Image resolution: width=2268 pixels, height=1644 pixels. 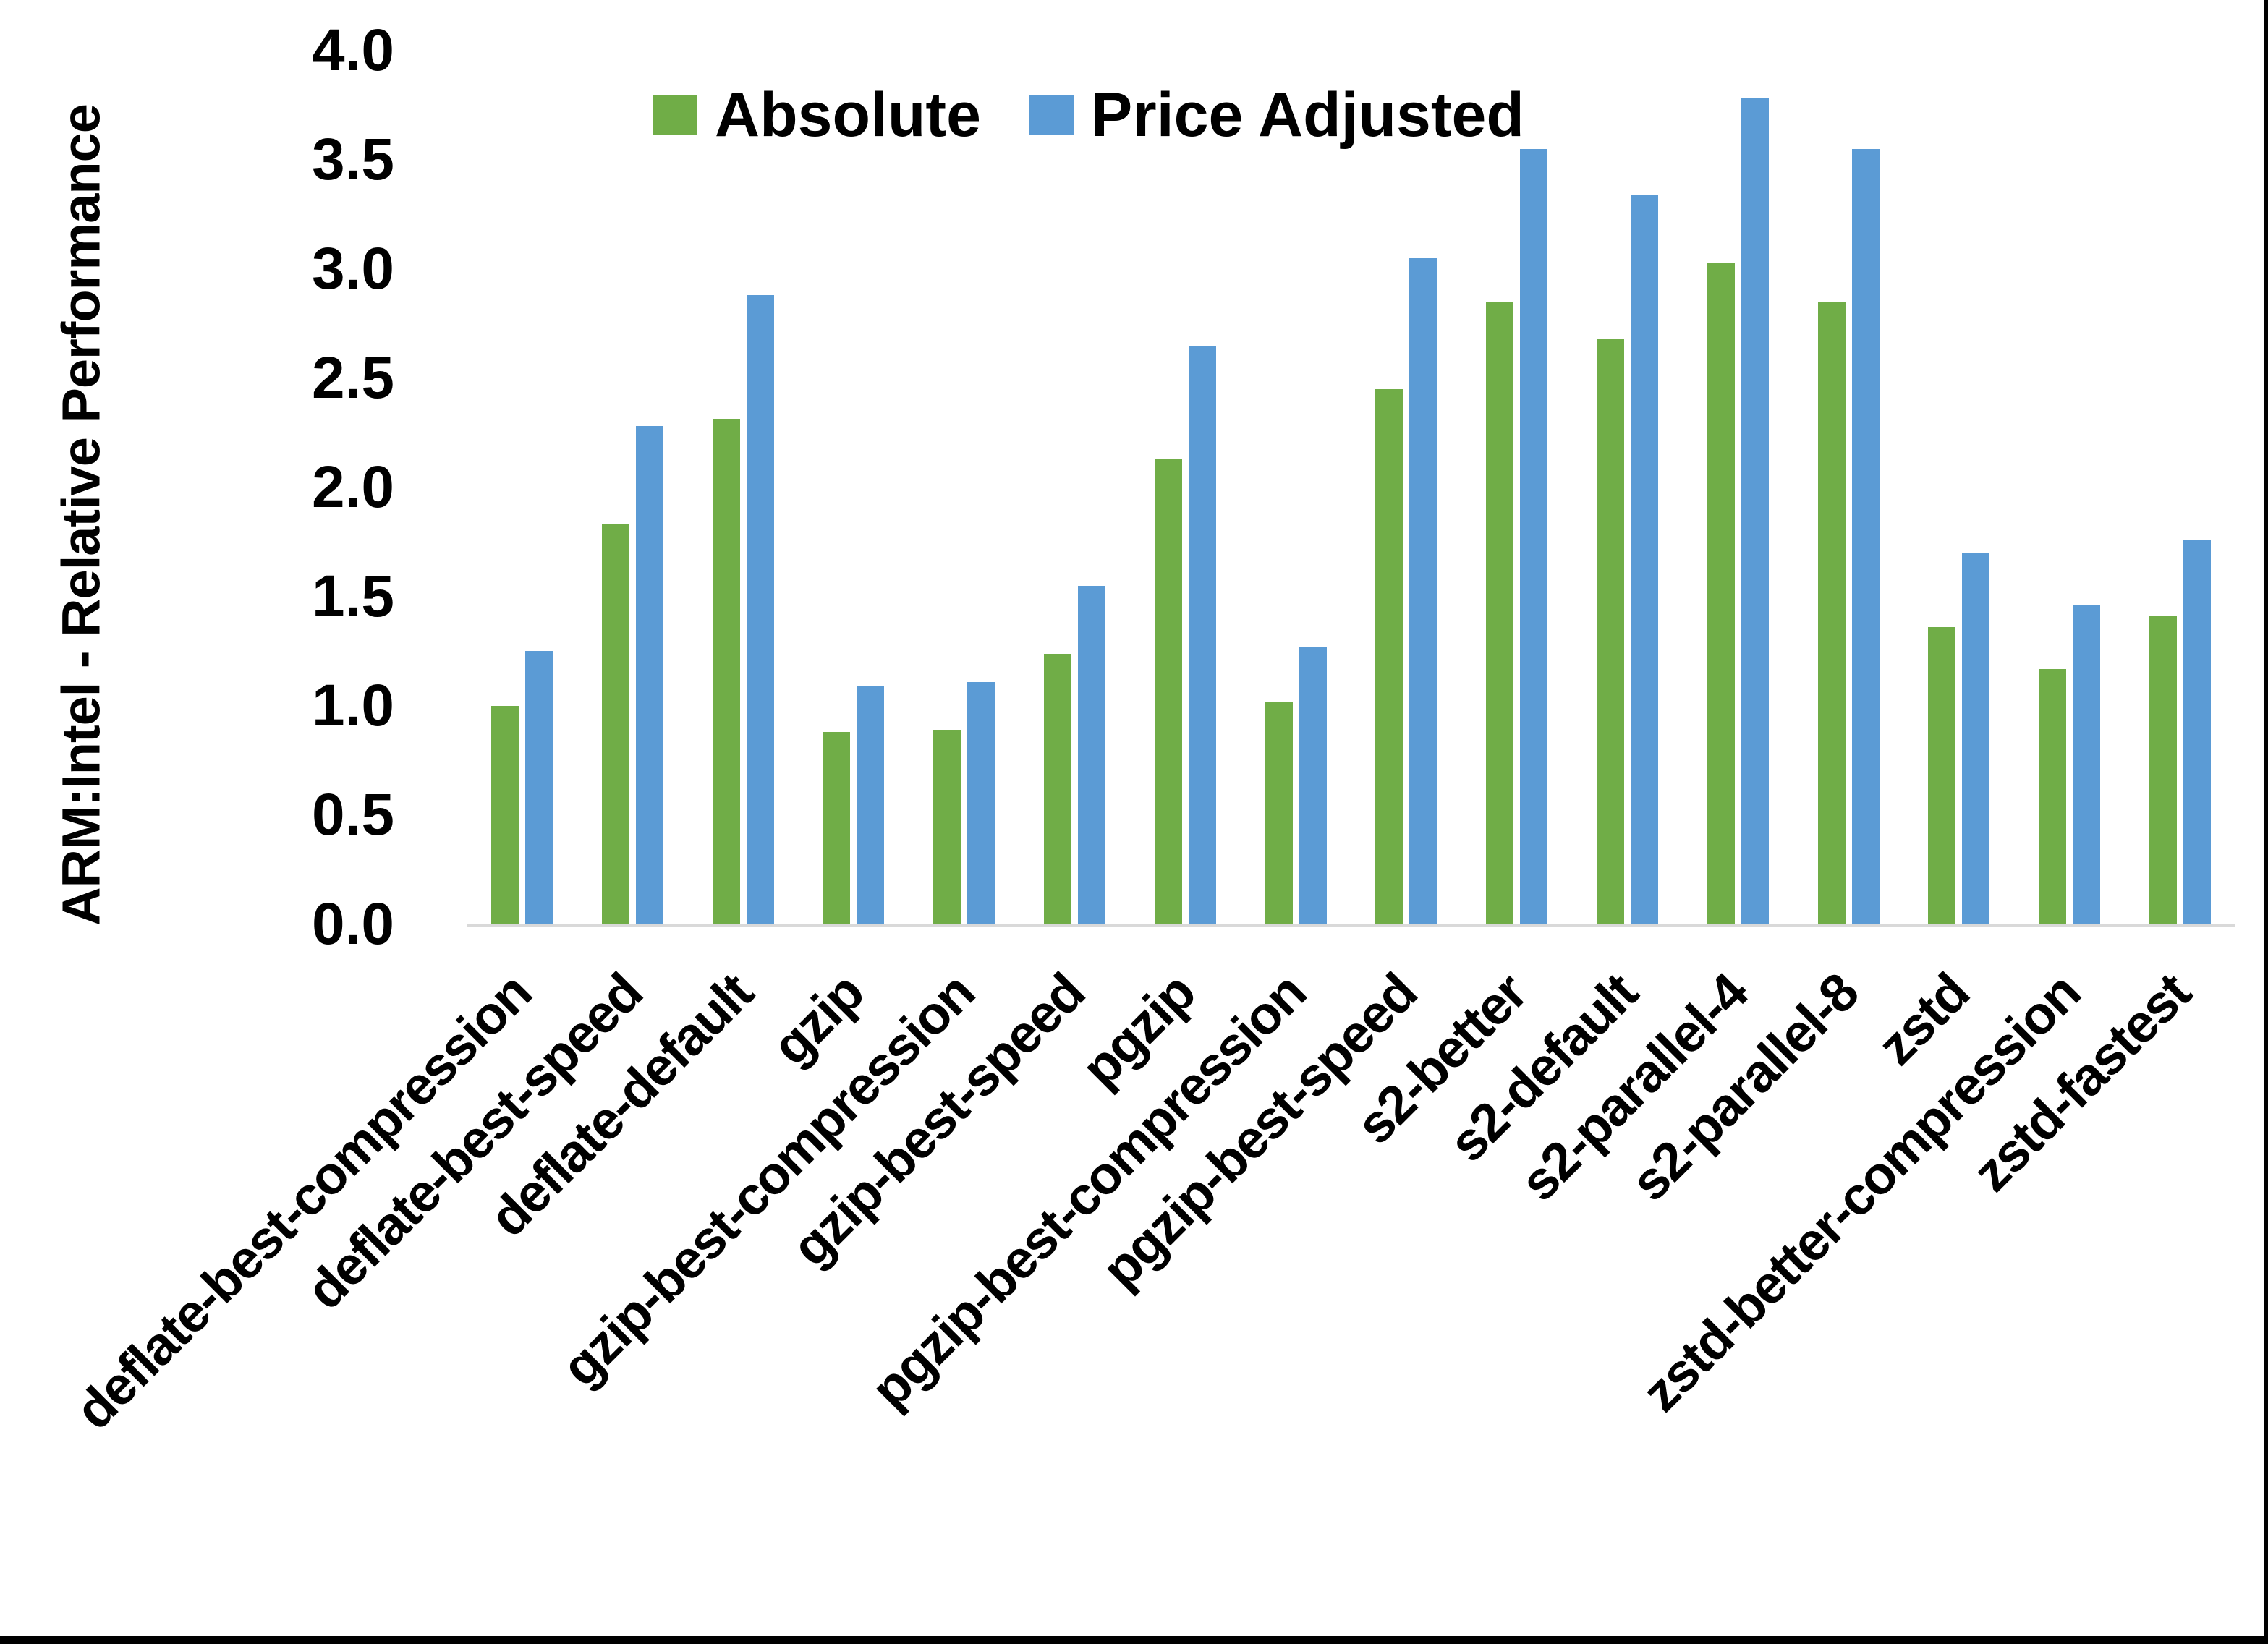 I want to click on legend-label-absolute: Absolute, so click(x=848, y=115).